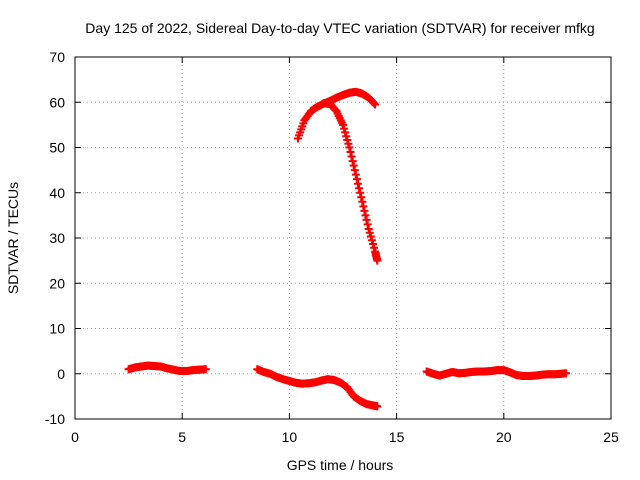 The width and height of the screenshot is (640, 480). What do you see at coordinates (57, 148) in the screenshot?
I see `y-tick-label: 50` at bounding box center [57, 148].